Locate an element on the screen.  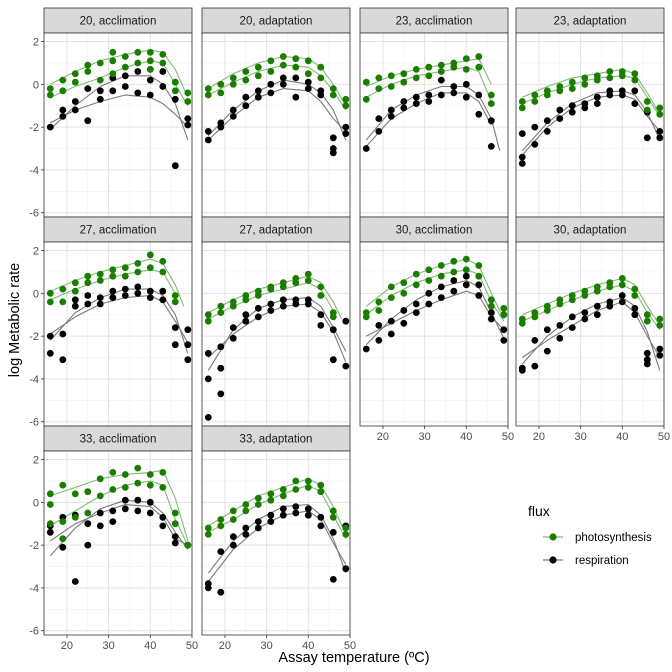
facet-strip is located at coordinates (434, 229).